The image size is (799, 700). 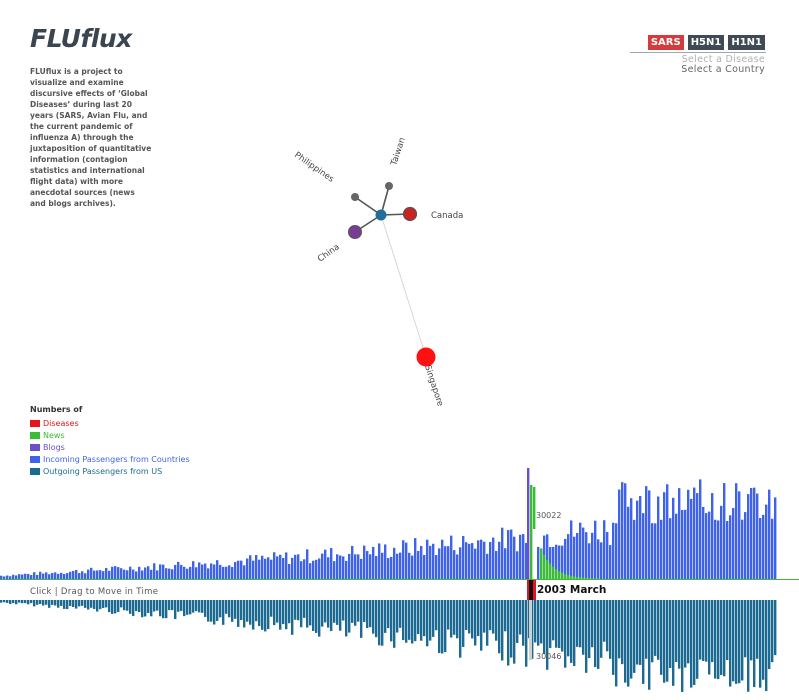 I want to click on legend-swatch, so click(x=35, y=435).